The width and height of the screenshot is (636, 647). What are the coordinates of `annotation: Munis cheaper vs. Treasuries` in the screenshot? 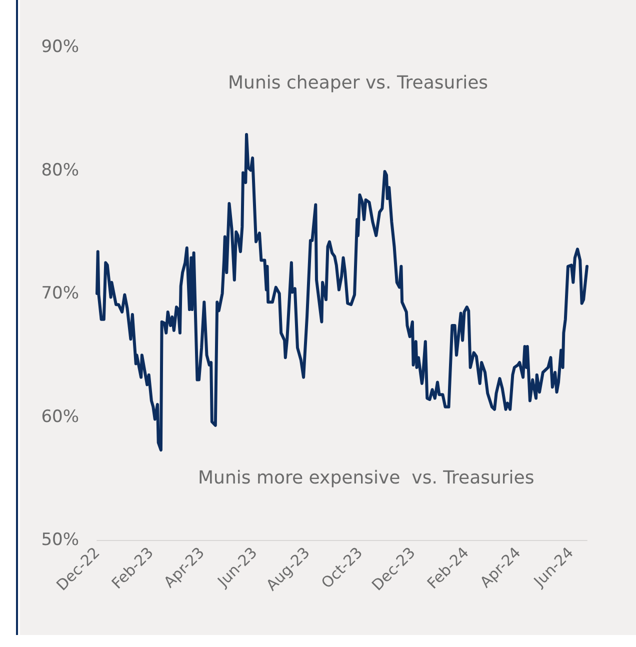 It's located at (358, 83).